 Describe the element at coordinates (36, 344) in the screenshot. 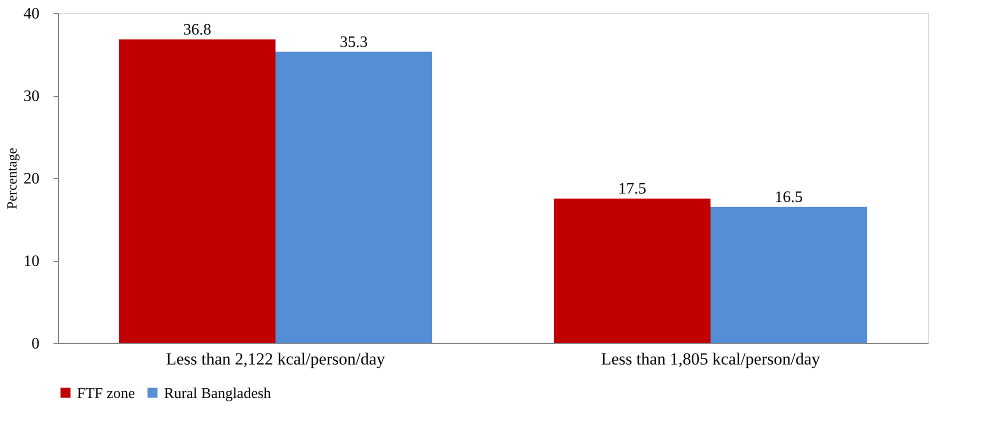

I see `y-tick-label: 0` at that location.